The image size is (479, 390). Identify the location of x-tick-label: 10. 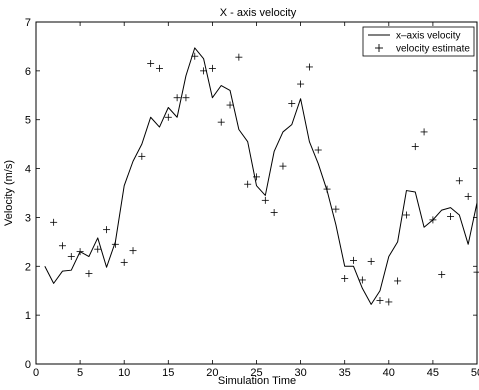
(124, 373).